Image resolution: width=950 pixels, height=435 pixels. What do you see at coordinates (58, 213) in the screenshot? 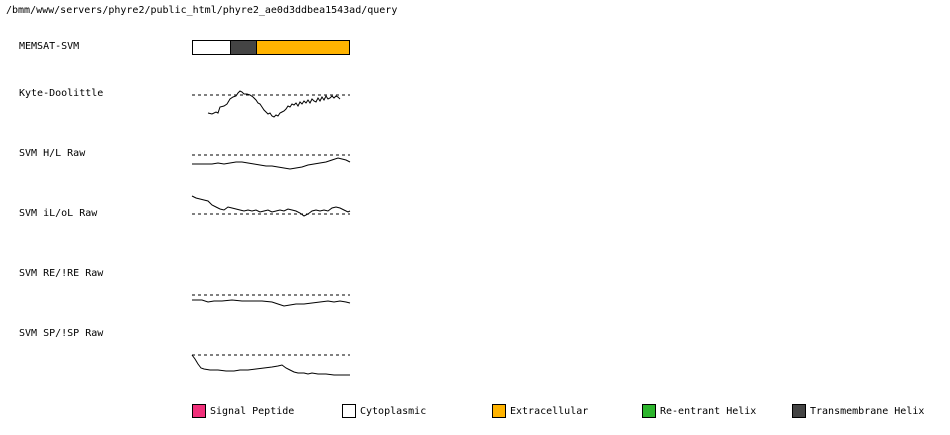
I see `row-label-svm-ilol: SVM iL/oL Raw` at bounding box center [58, 213].